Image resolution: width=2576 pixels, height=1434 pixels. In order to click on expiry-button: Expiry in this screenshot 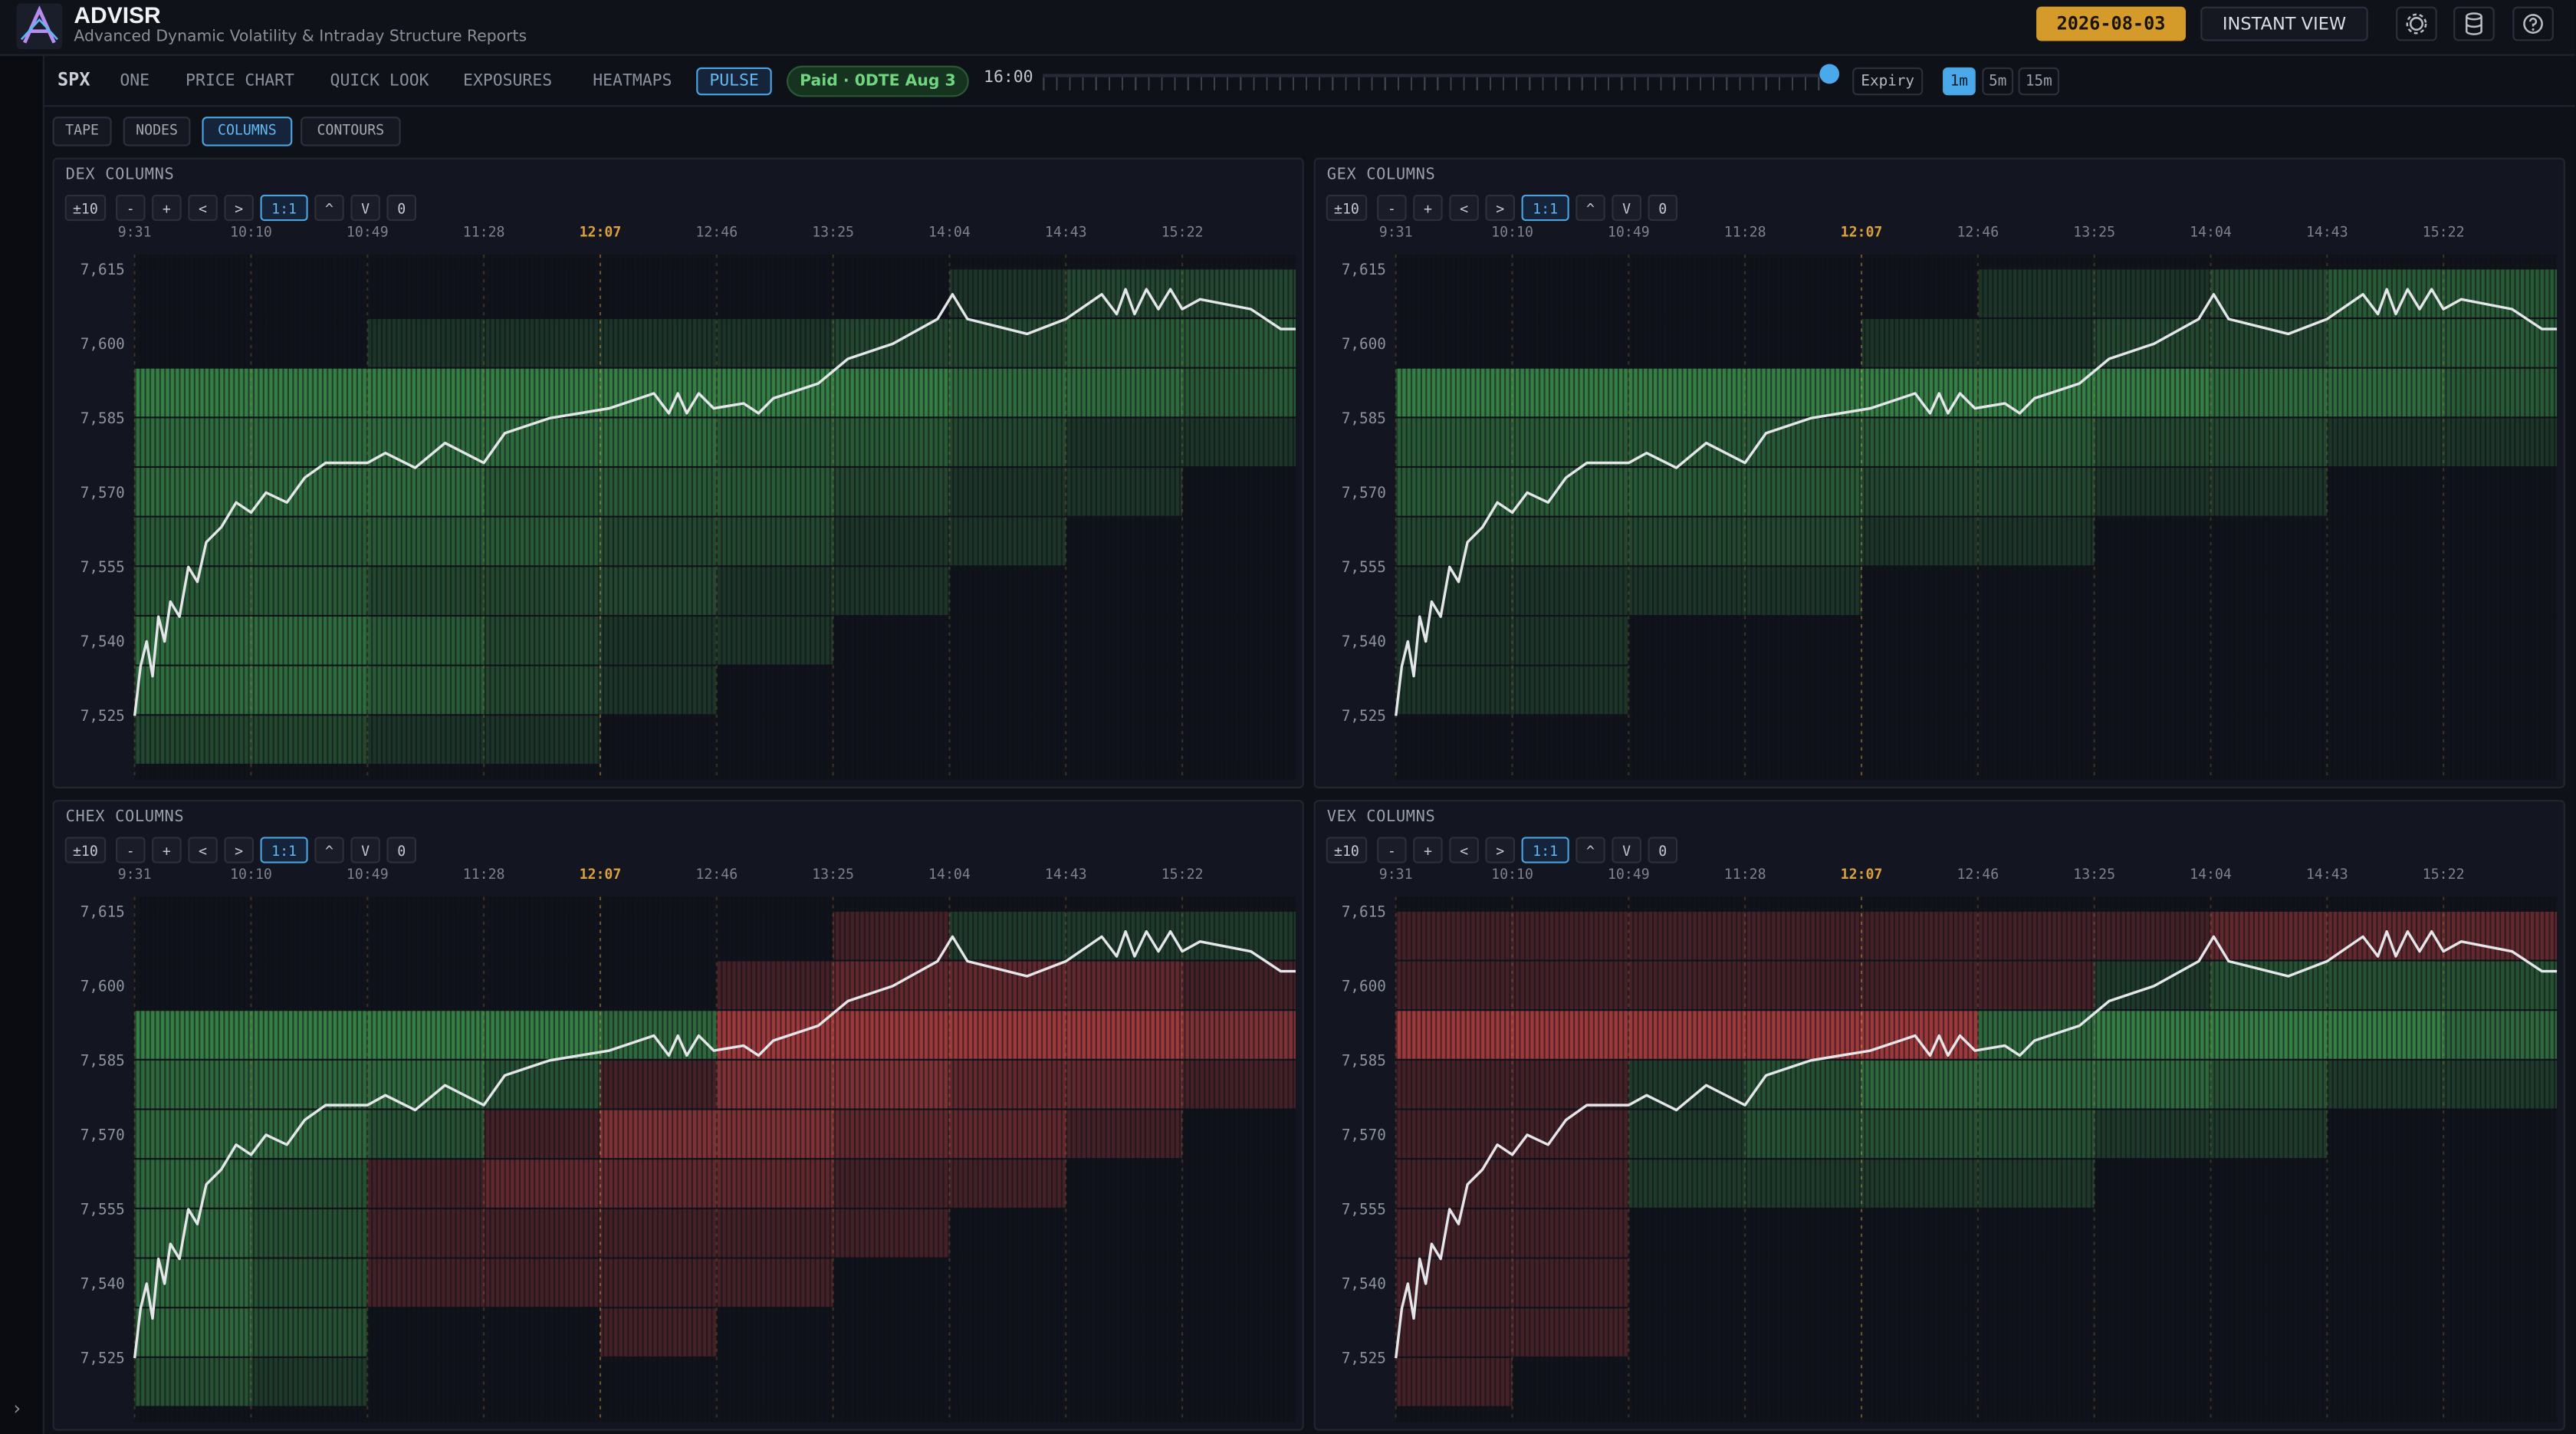, I will do `click(1888, 81)`.